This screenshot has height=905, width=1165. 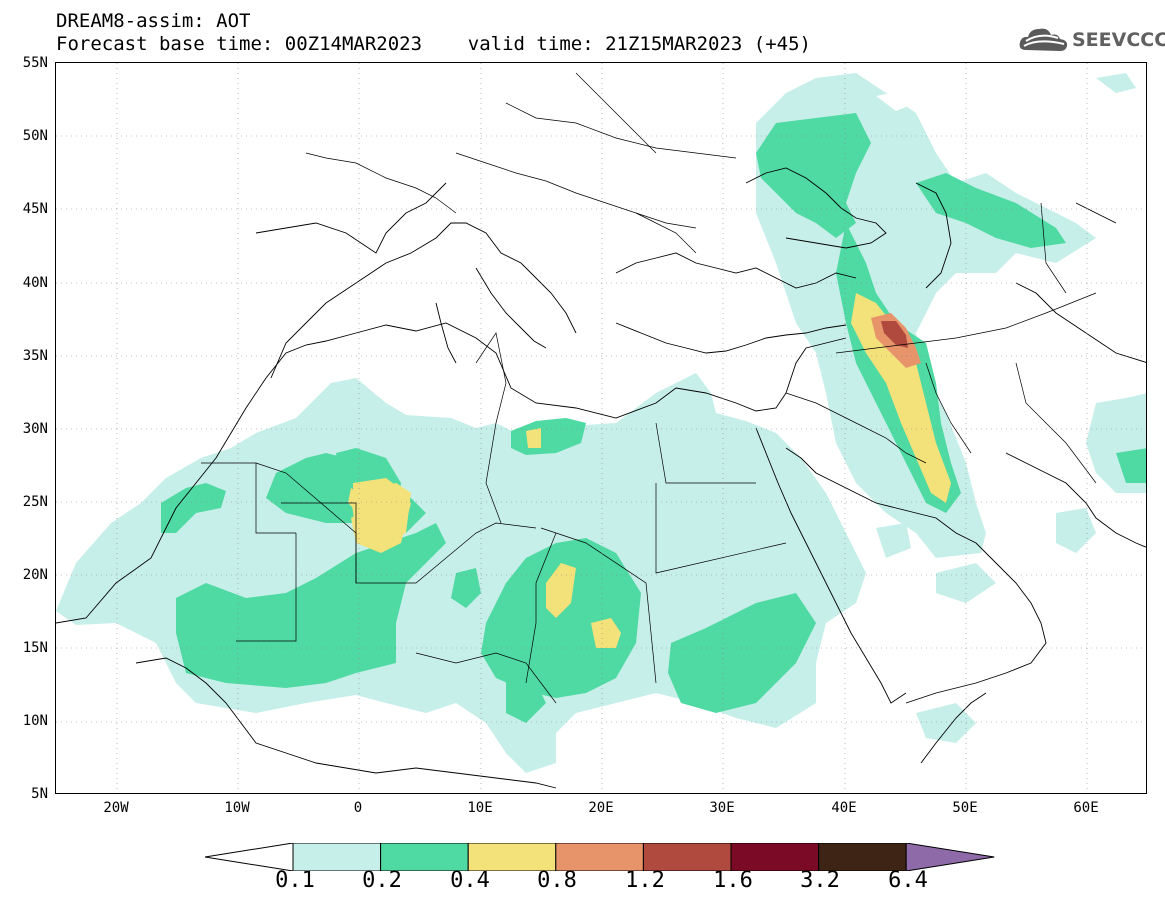 I want to click on aot-band-1.2, so click(x=894, y=334).